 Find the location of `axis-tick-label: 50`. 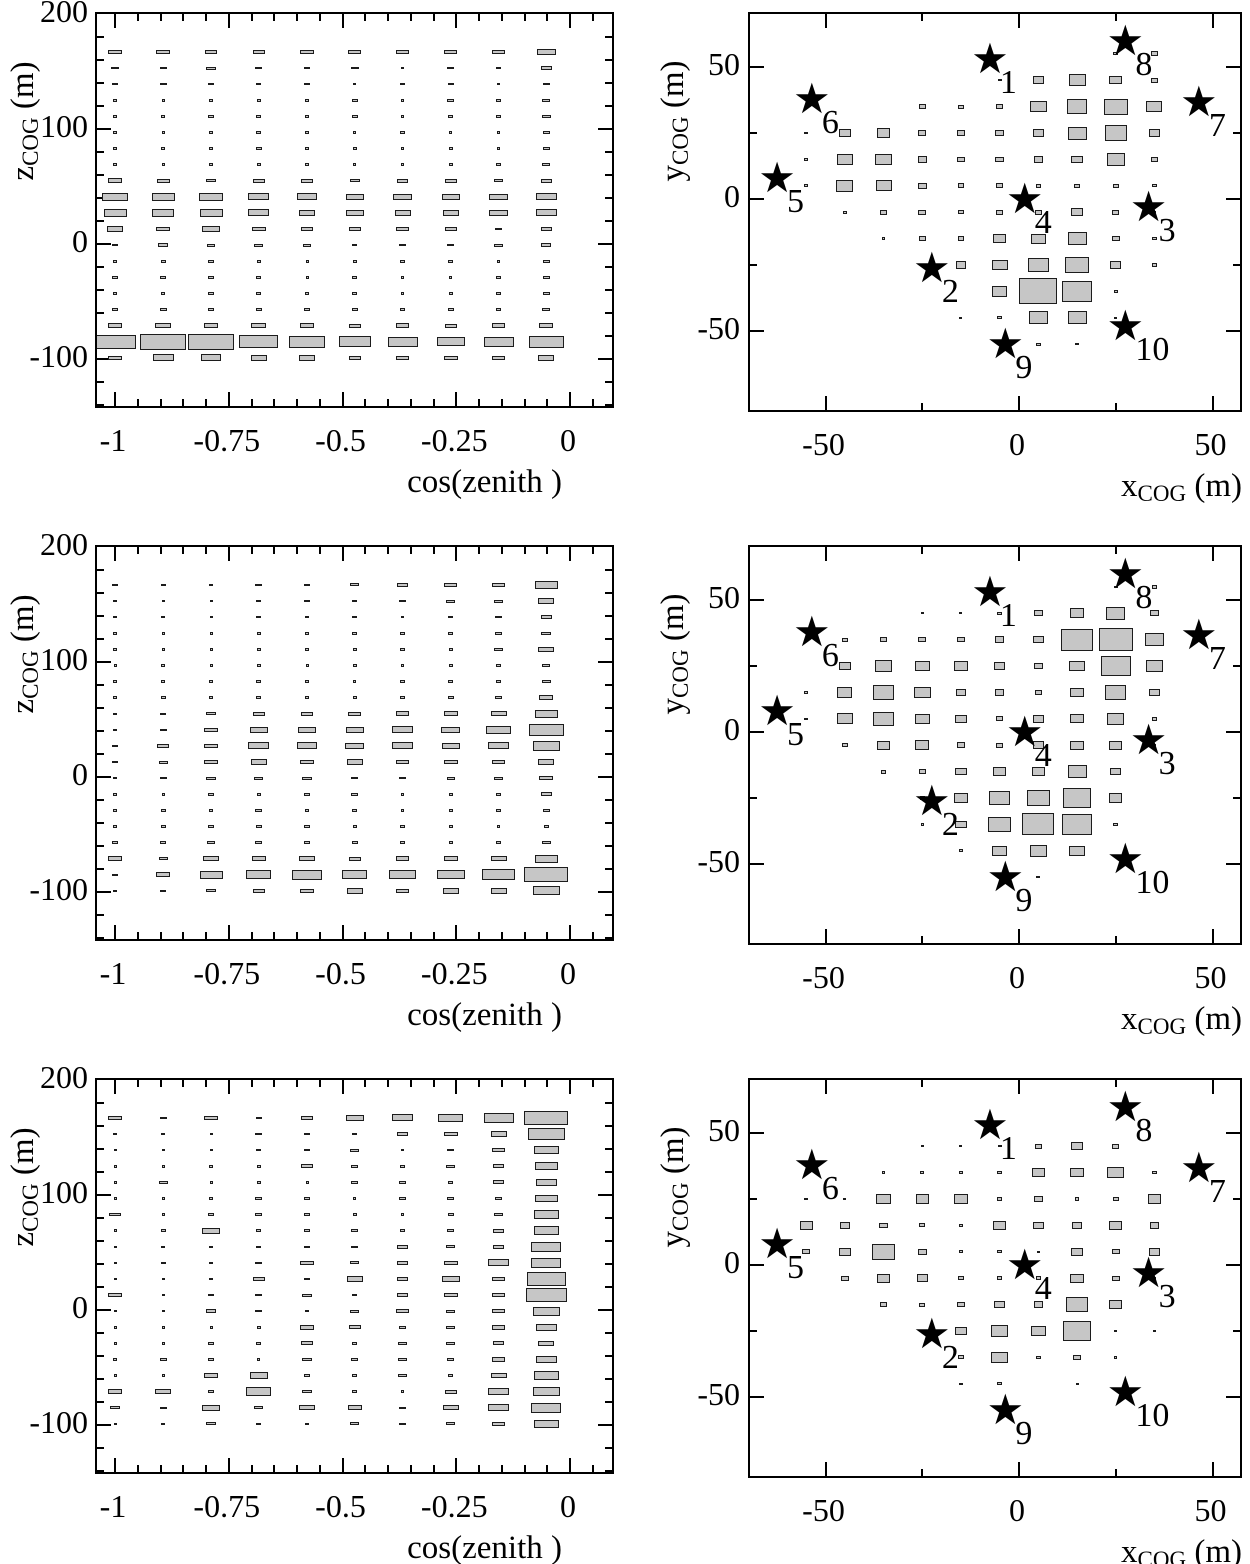

axis-tick-label: 50 is located at coordinates (724, 597).